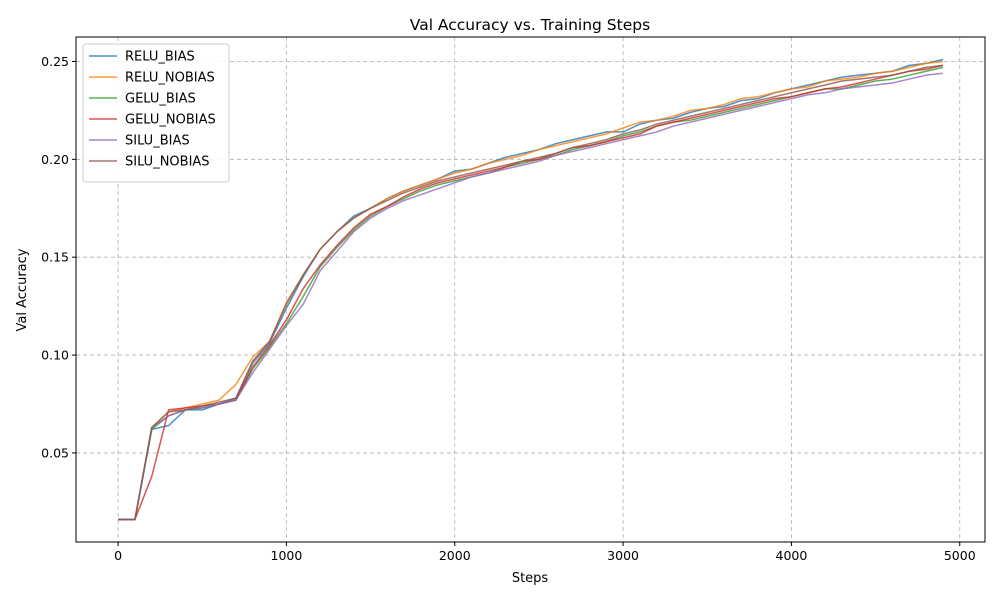 Image resolution: width=1000 pixels, height=600 pixels. Describe the element at coordinates (118, 555) in the screenshot. I see `x-tick-label: 0` at that location.